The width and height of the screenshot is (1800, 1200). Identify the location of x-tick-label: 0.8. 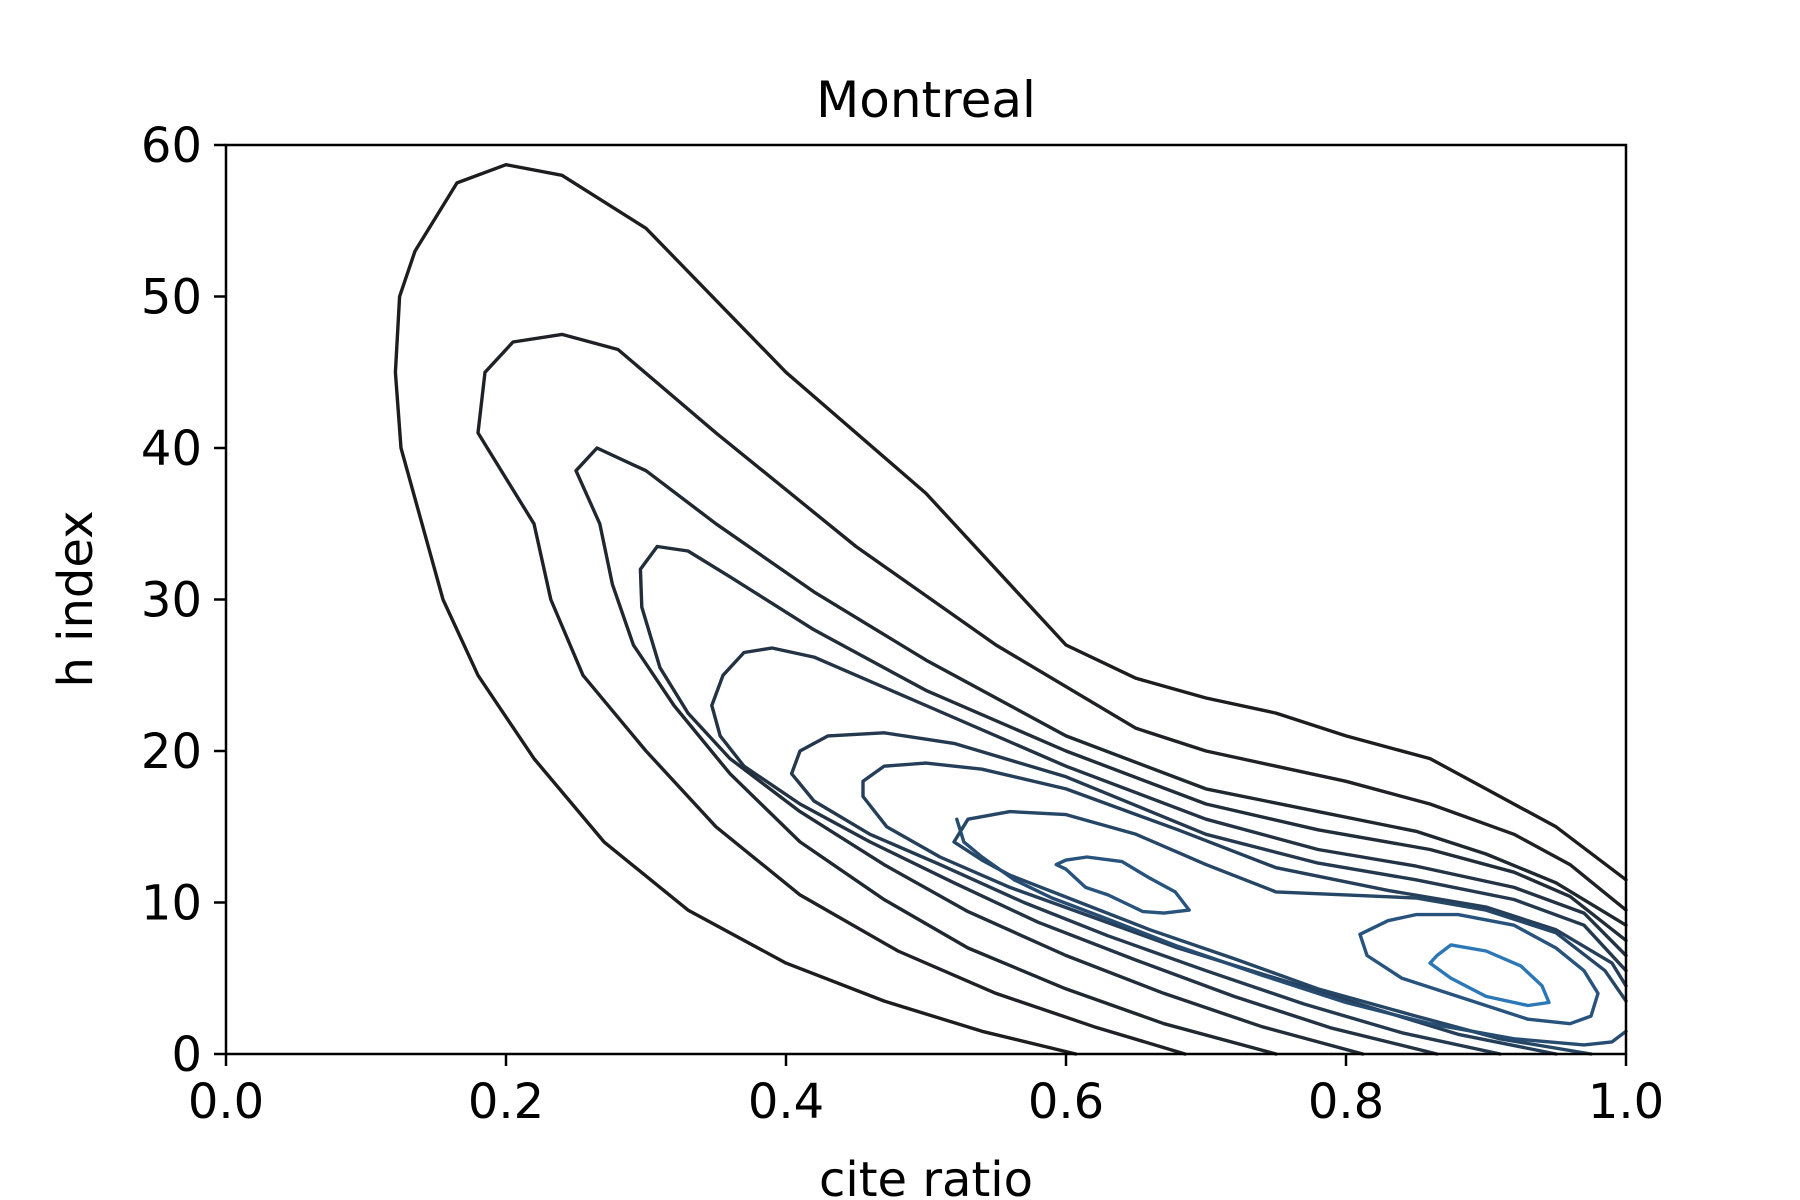
(1346, 1102).